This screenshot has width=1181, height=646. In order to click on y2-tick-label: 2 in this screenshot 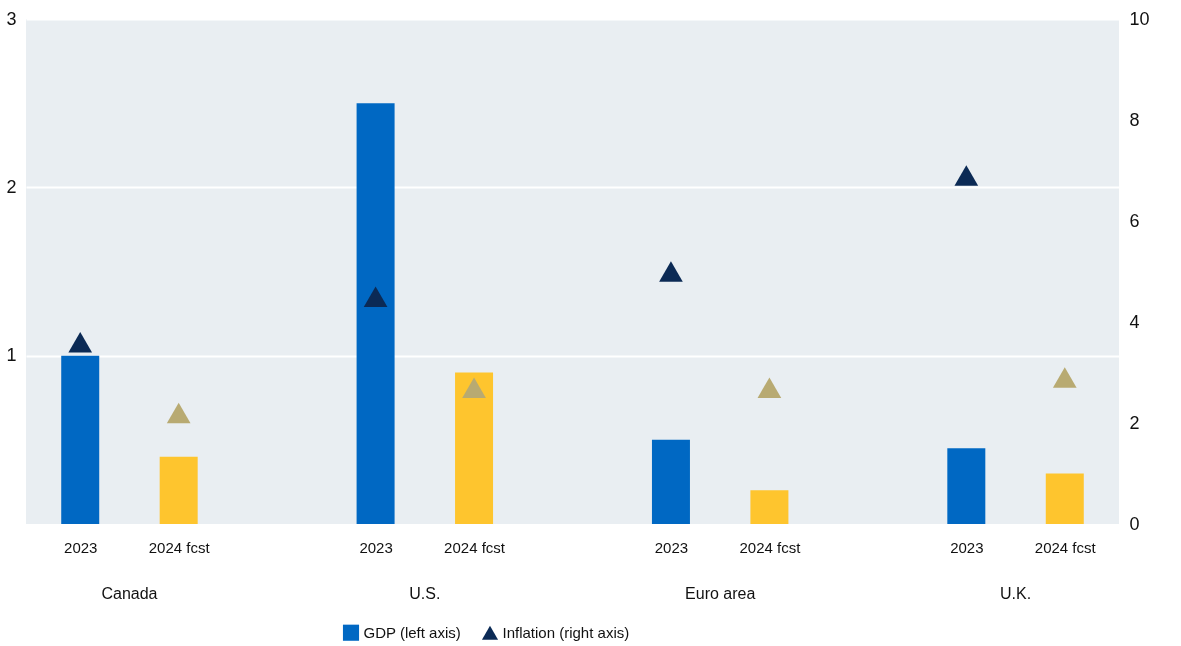, I will do `click(1134, 422)`.